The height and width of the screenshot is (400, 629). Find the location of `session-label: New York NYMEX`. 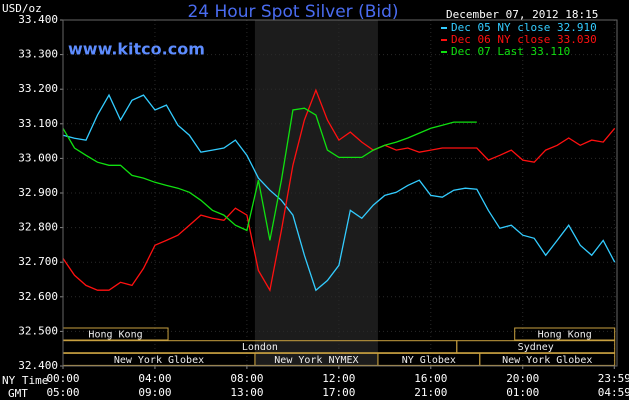

session-label: New York NYMEX is located at coordinates (316, 360).